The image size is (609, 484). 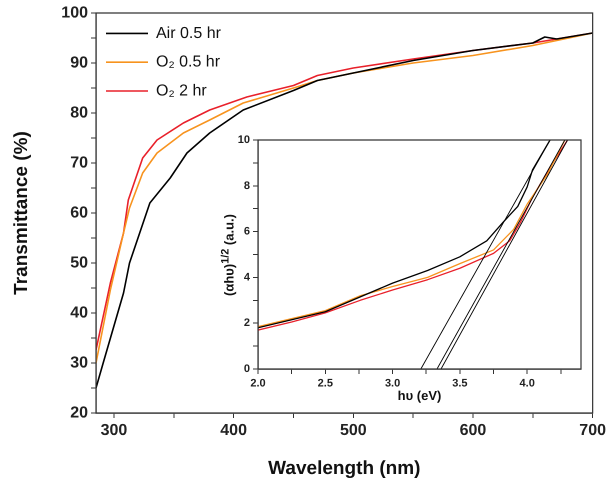 I want to click on x-axis-title: hυ (eV), so click(x=420, y=395).